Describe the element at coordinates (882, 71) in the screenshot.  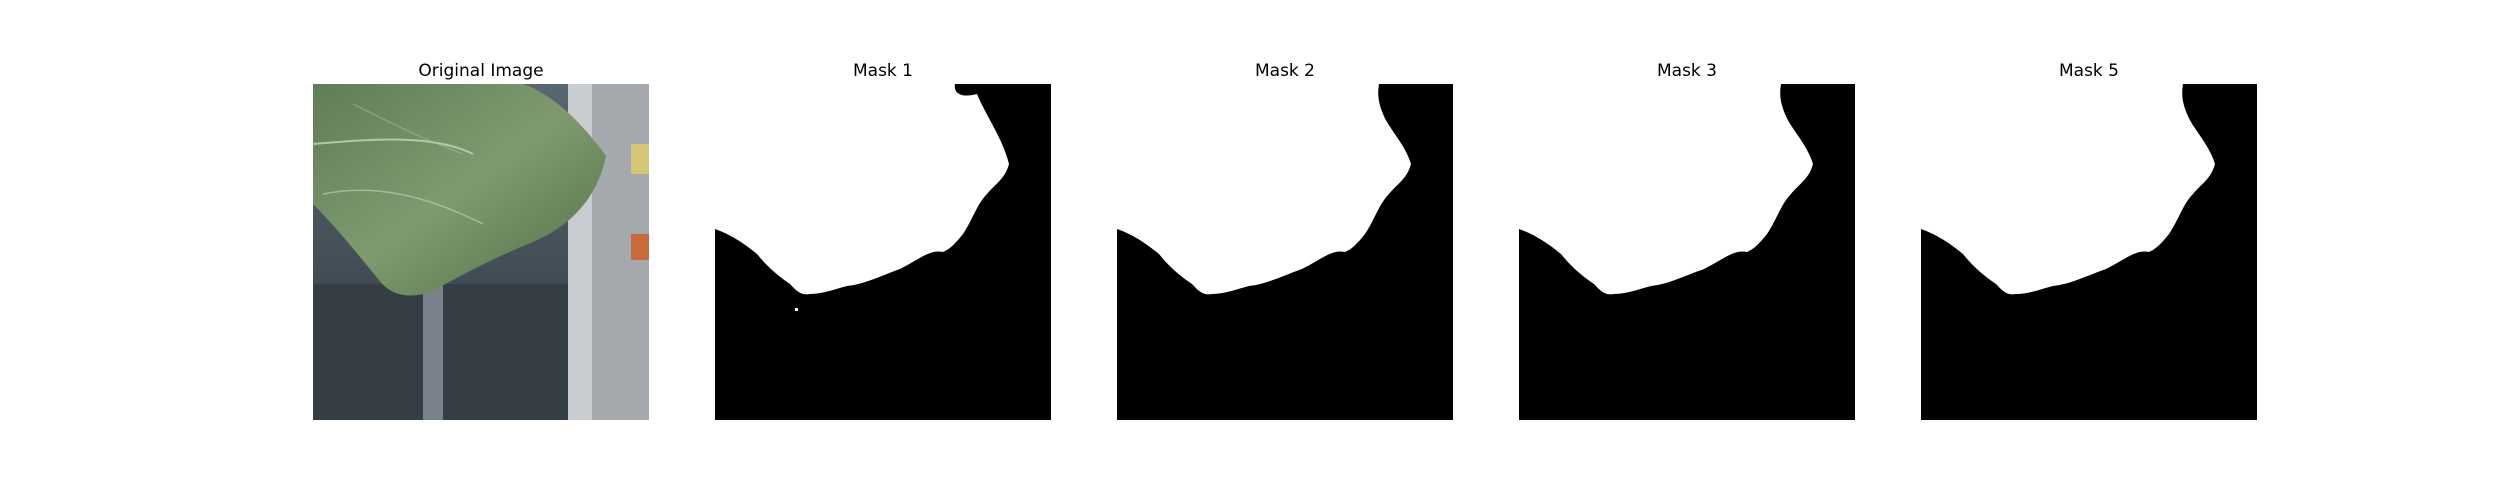
I see `panel-title: Mask 1` at that location.